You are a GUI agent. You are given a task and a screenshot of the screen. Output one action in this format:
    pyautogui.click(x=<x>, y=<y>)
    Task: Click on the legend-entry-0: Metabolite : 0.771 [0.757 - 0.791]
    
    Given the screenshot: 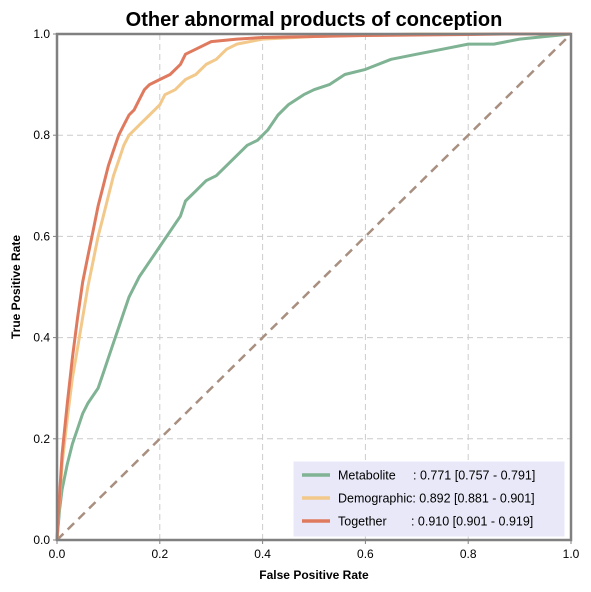 What is the action you would take?
    pyautogui.click(x=436, y=476)
    